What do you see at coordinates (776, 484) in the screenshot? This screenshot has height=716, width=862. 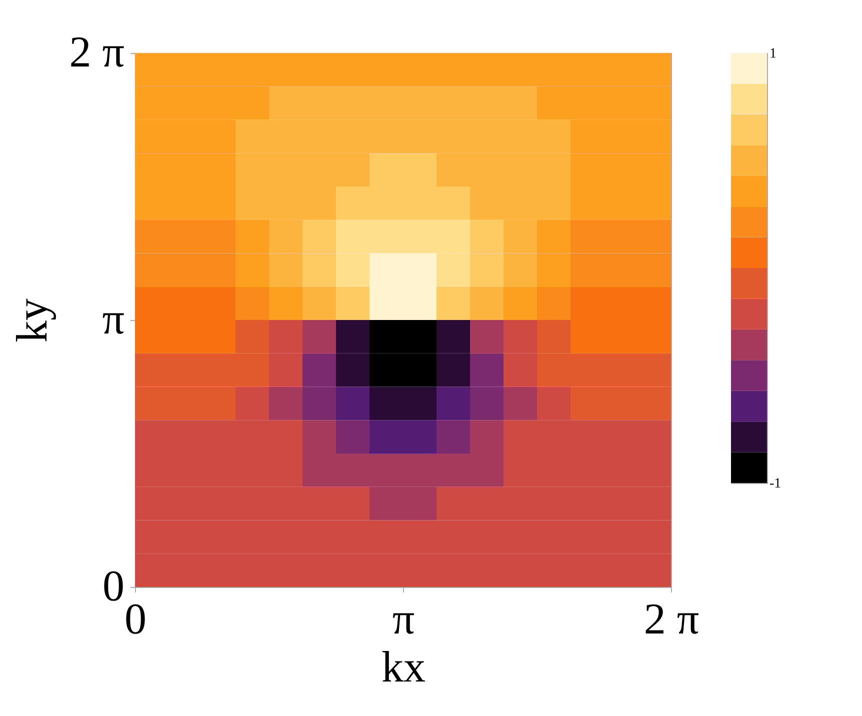 I see `color-bar-label: -1` at bounding box center [776, 484].